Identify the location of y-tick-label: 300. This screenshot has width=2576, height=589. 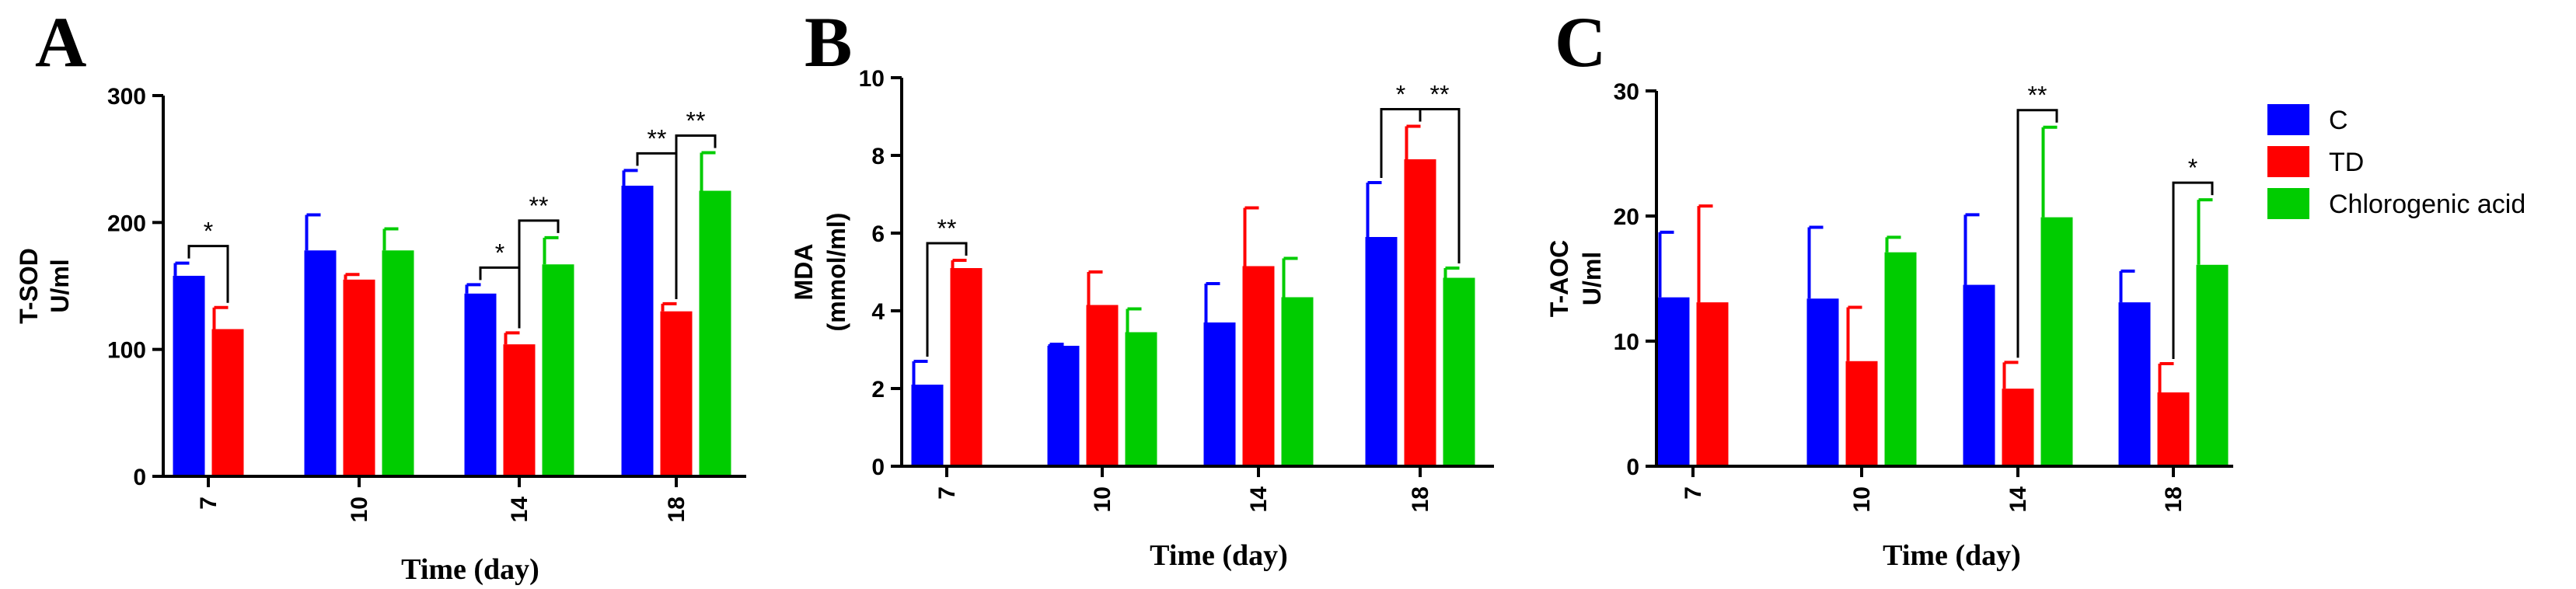
(127, 97).